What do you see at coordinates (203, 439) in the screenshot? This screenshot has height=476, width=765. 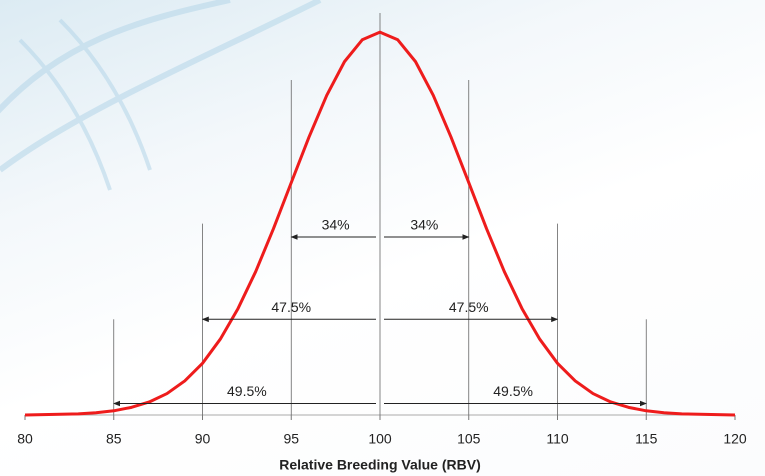 I see `x-tick-label: 90` at bounding box center [203, 439].